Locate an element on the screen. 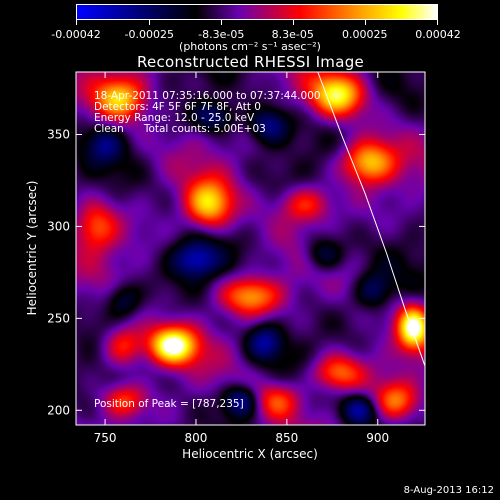 This screenshot has width=500, height=500. x-tick-label: 750 is located at coordinates (105, 438).